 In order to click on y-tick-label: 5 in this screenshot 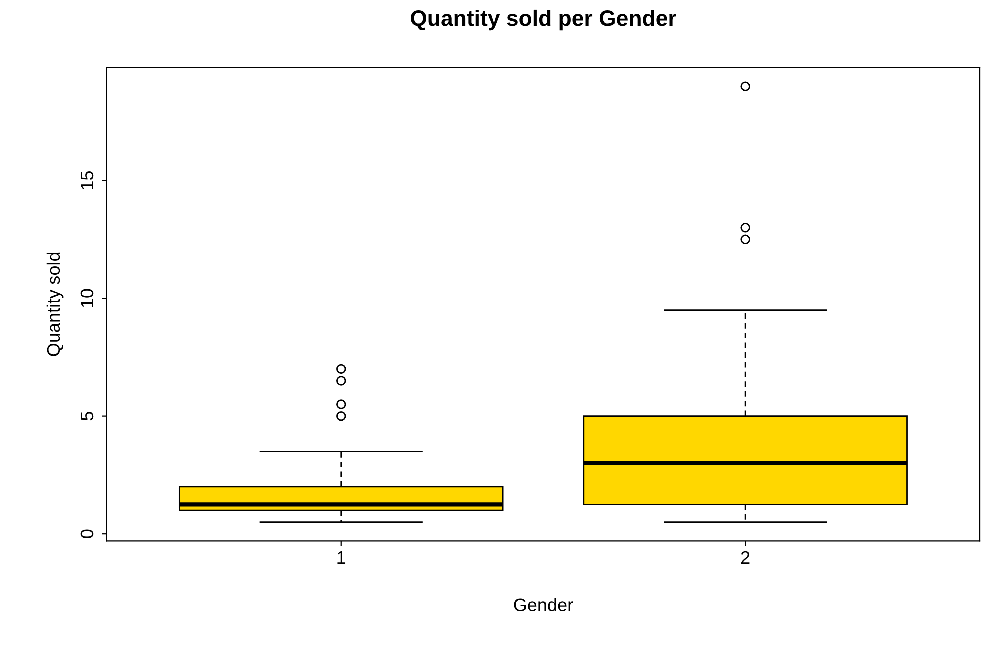, I will do `click(87, 416)`.